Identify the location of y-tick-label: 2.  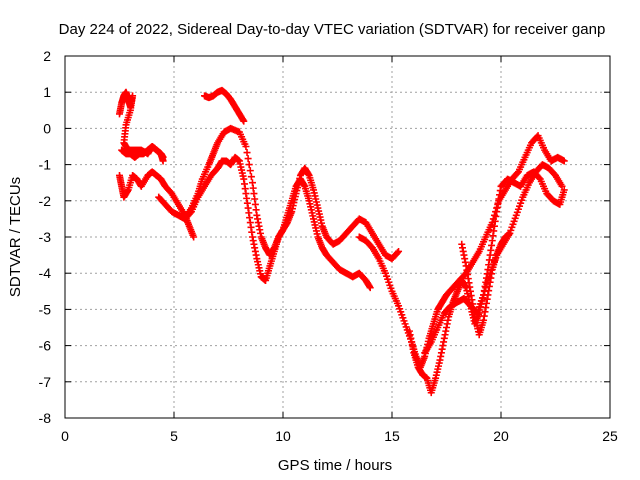
(47, 56).